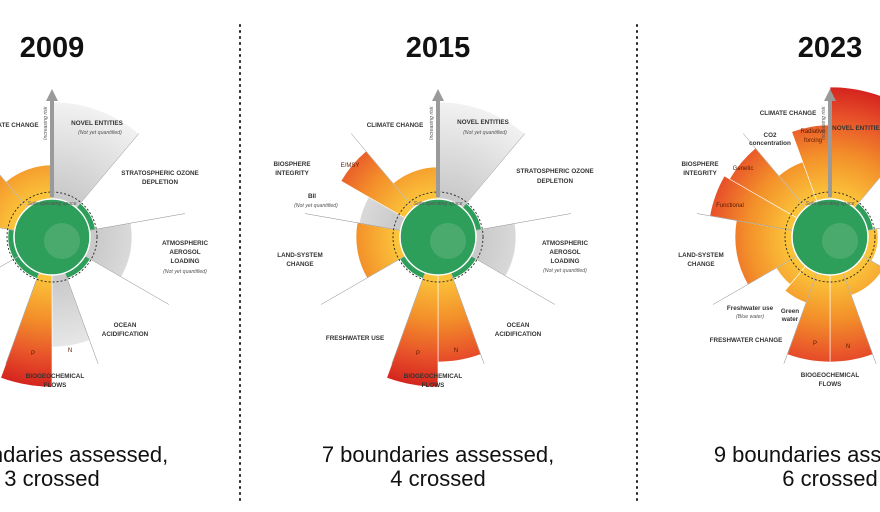  What do you see at coordinates (813, 141) in the screenshot?
I see `label: forcing` at bounding box center [813, 141].